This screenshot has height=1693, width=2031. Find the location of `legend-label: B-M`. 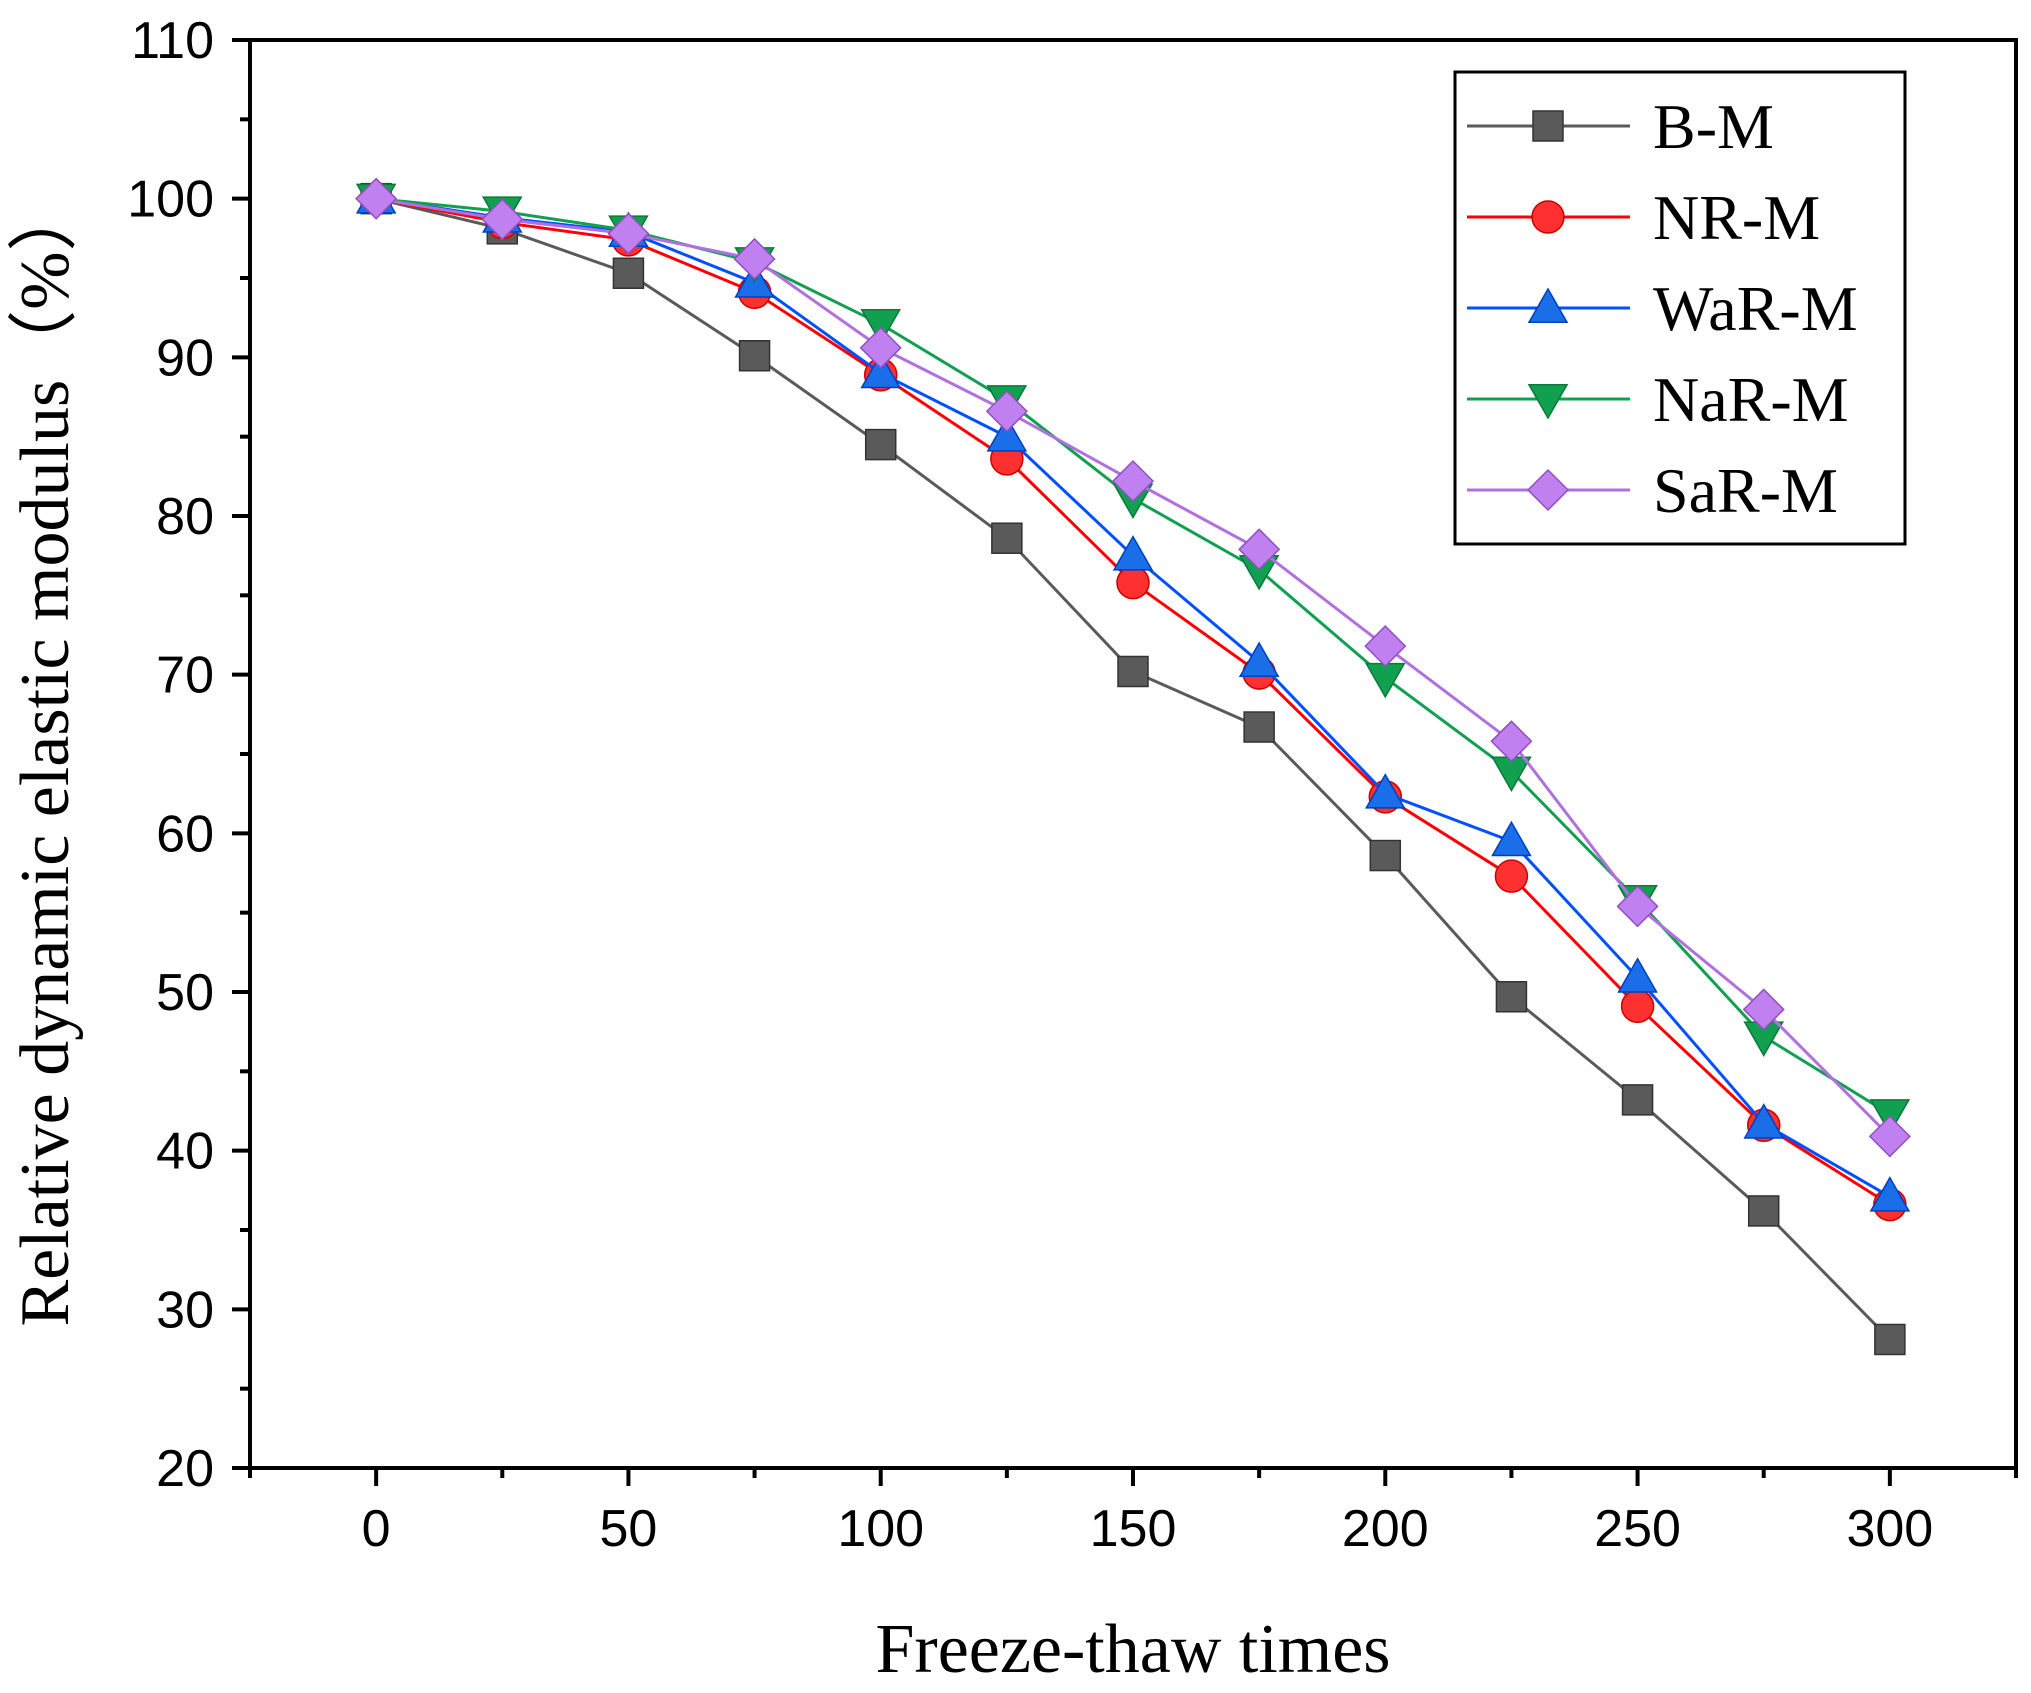

legend-label: B-M is located at coordinates (1713, 126).